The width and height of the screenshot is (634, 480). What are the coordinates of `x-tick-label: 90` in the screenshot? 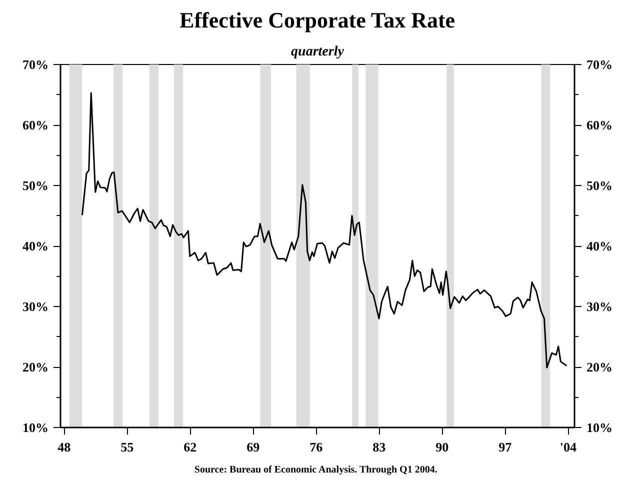 It's located at (442, 447).